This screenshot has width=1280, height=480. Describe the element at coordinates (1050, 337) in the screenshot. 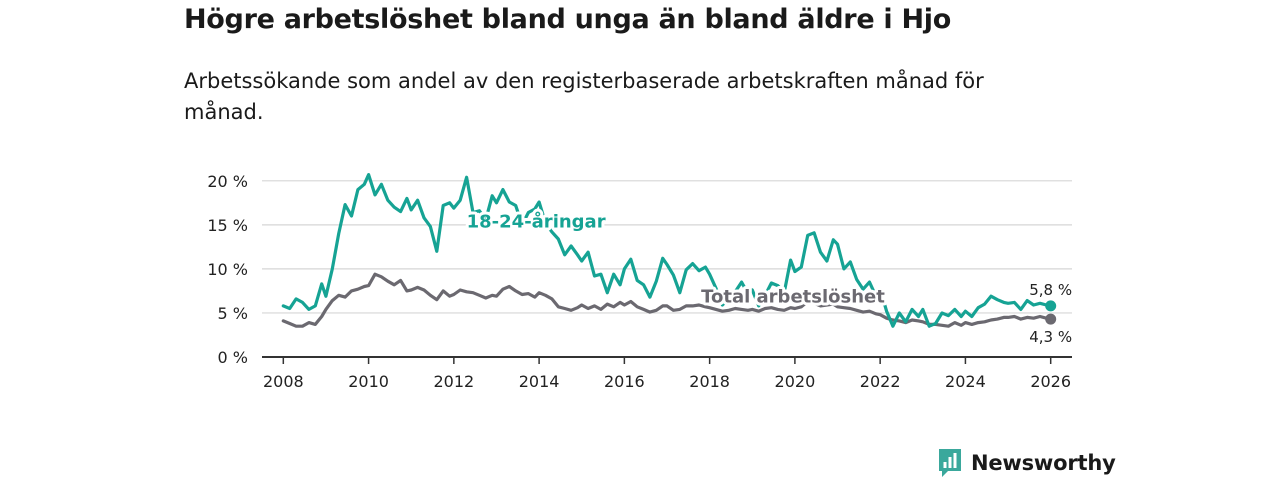

I see `total-end-value-label: 4,3 %` at that location.